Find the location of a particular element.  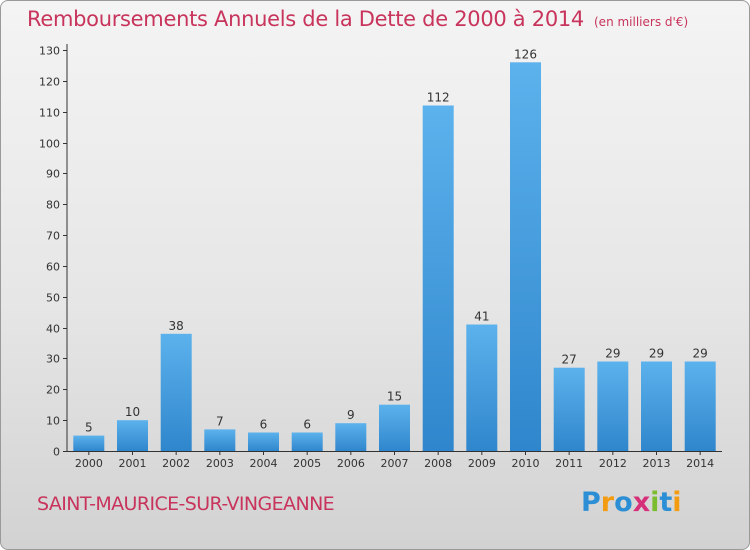

x-tick-label: 2004 is located at coordinates (264, 463).